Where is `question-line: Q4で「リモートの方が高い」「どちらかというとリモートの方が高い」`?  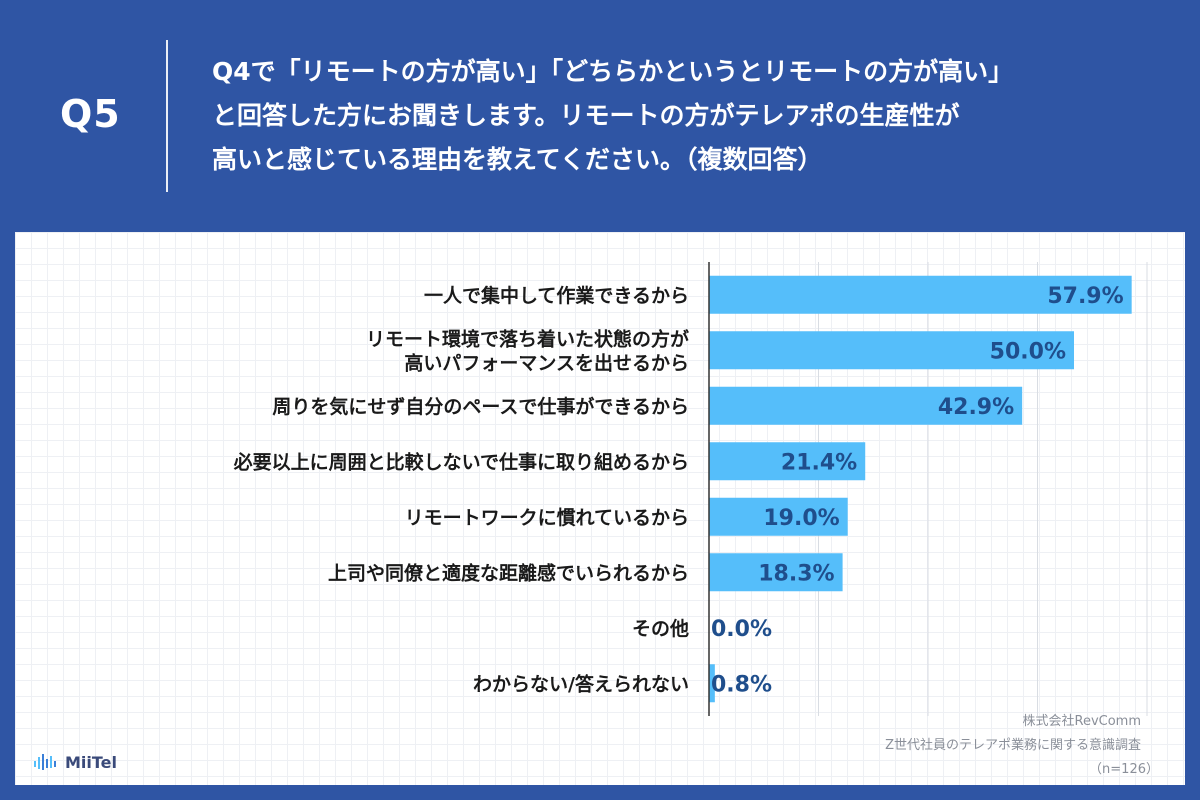
question-line: Q4で「リモートの方が高い」「どちらかというとリモートの方が高い」 is located at coordinates (613, 71).